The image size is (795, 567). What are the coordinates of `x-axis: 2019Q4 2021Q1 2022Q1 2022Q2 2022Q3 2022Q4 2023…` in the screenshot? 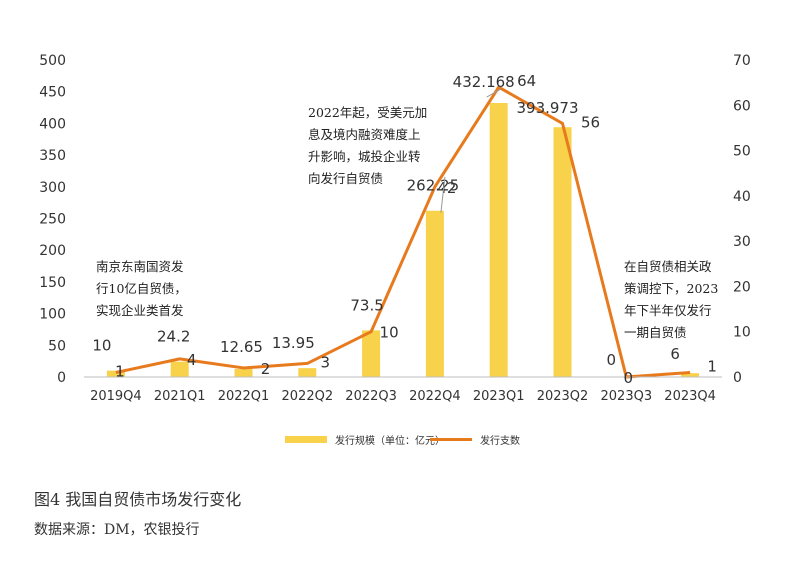 It's located at (403, 390).